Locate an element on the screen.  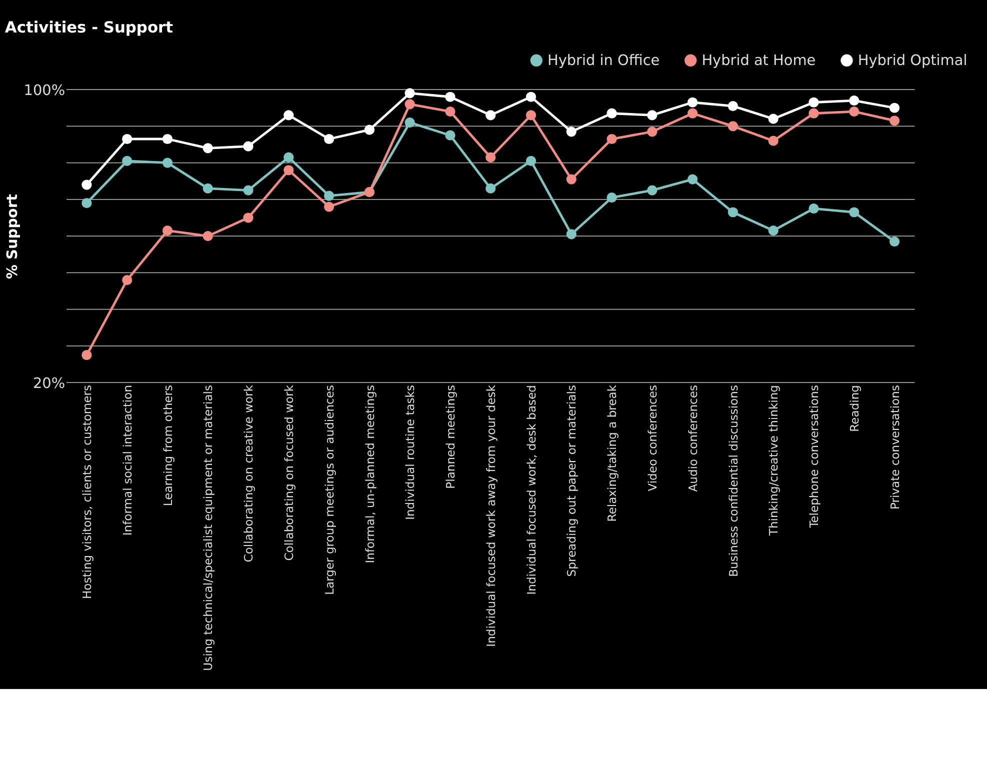
chart-title: Activities - Support is located at coordinates (89, 27).